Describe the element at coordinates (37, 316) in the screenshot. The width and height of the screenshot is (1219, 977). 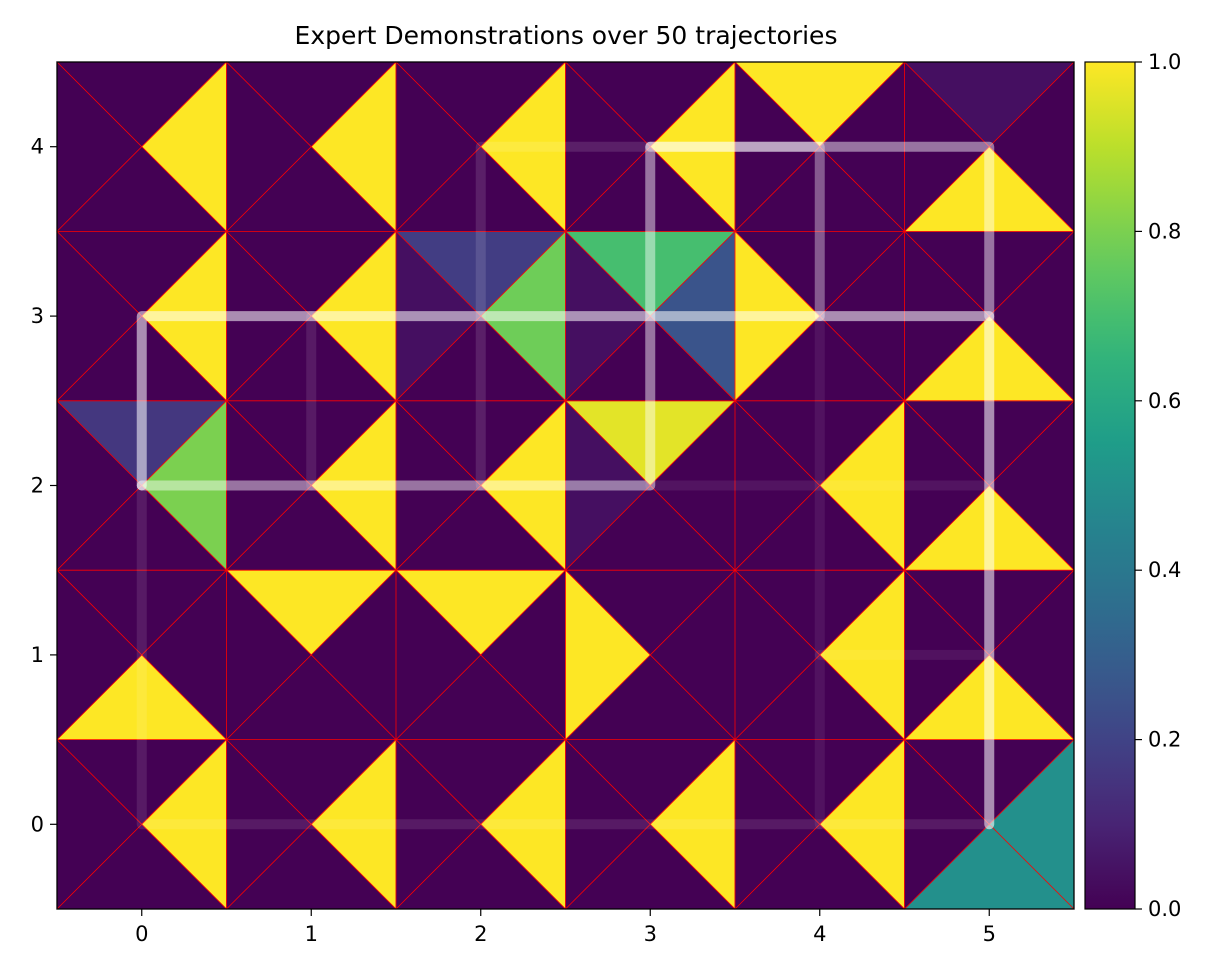
I see `y-tick-label-3: 3` at that location.